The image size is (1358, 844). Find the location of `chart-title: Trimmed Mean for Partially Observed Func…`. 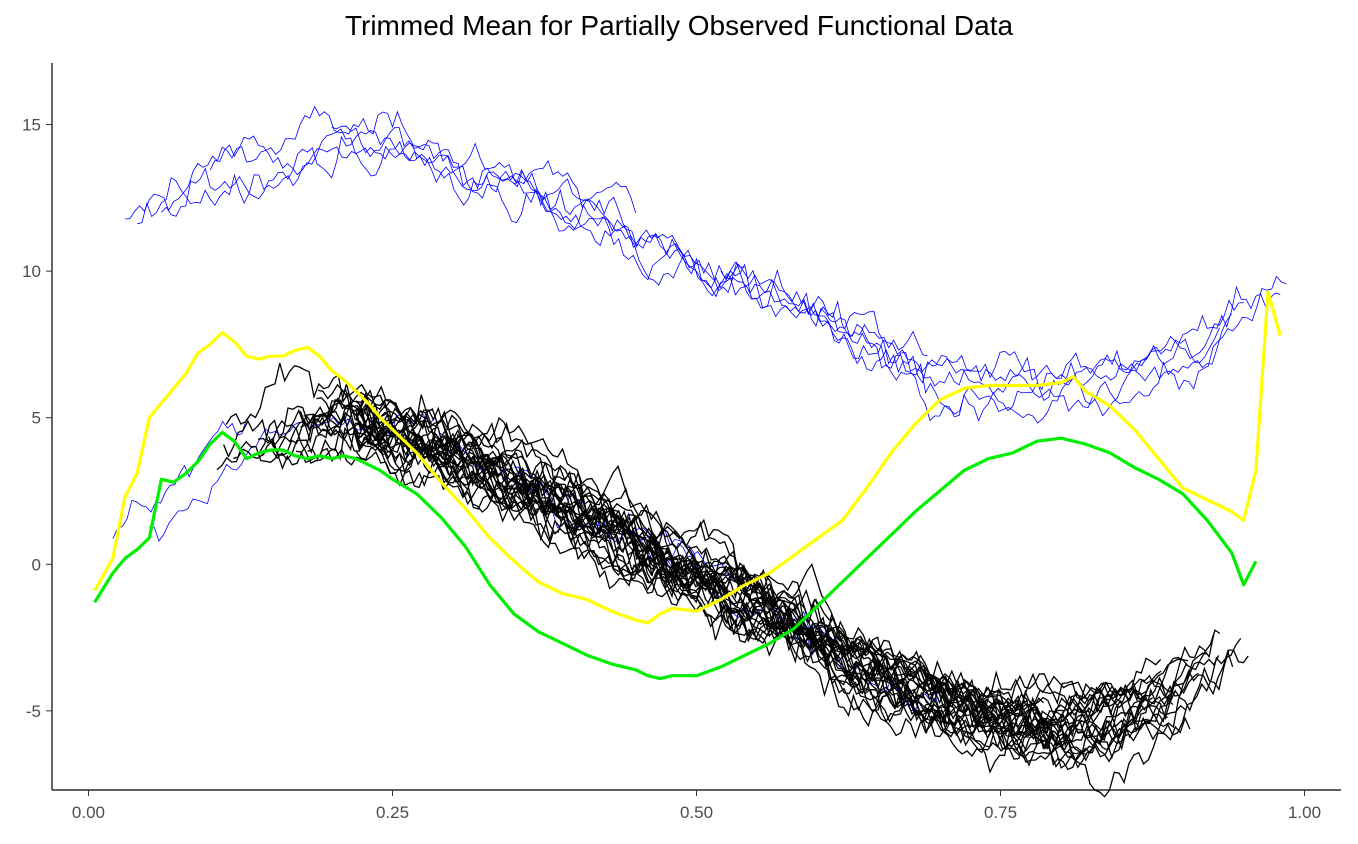

chart-title: Trimmed Mean for Partially Observed Func… is located at coordinates (679, 25).